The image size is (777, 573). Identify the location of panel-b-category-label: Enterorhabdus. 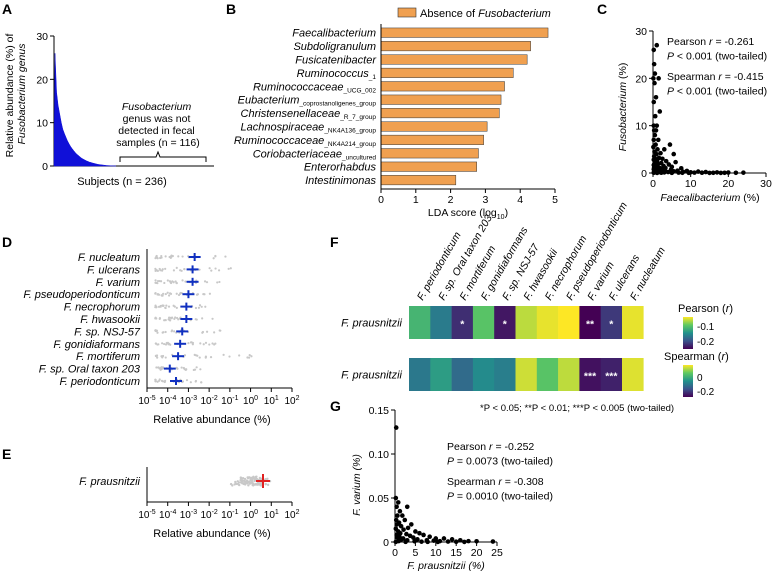
(340, 168).